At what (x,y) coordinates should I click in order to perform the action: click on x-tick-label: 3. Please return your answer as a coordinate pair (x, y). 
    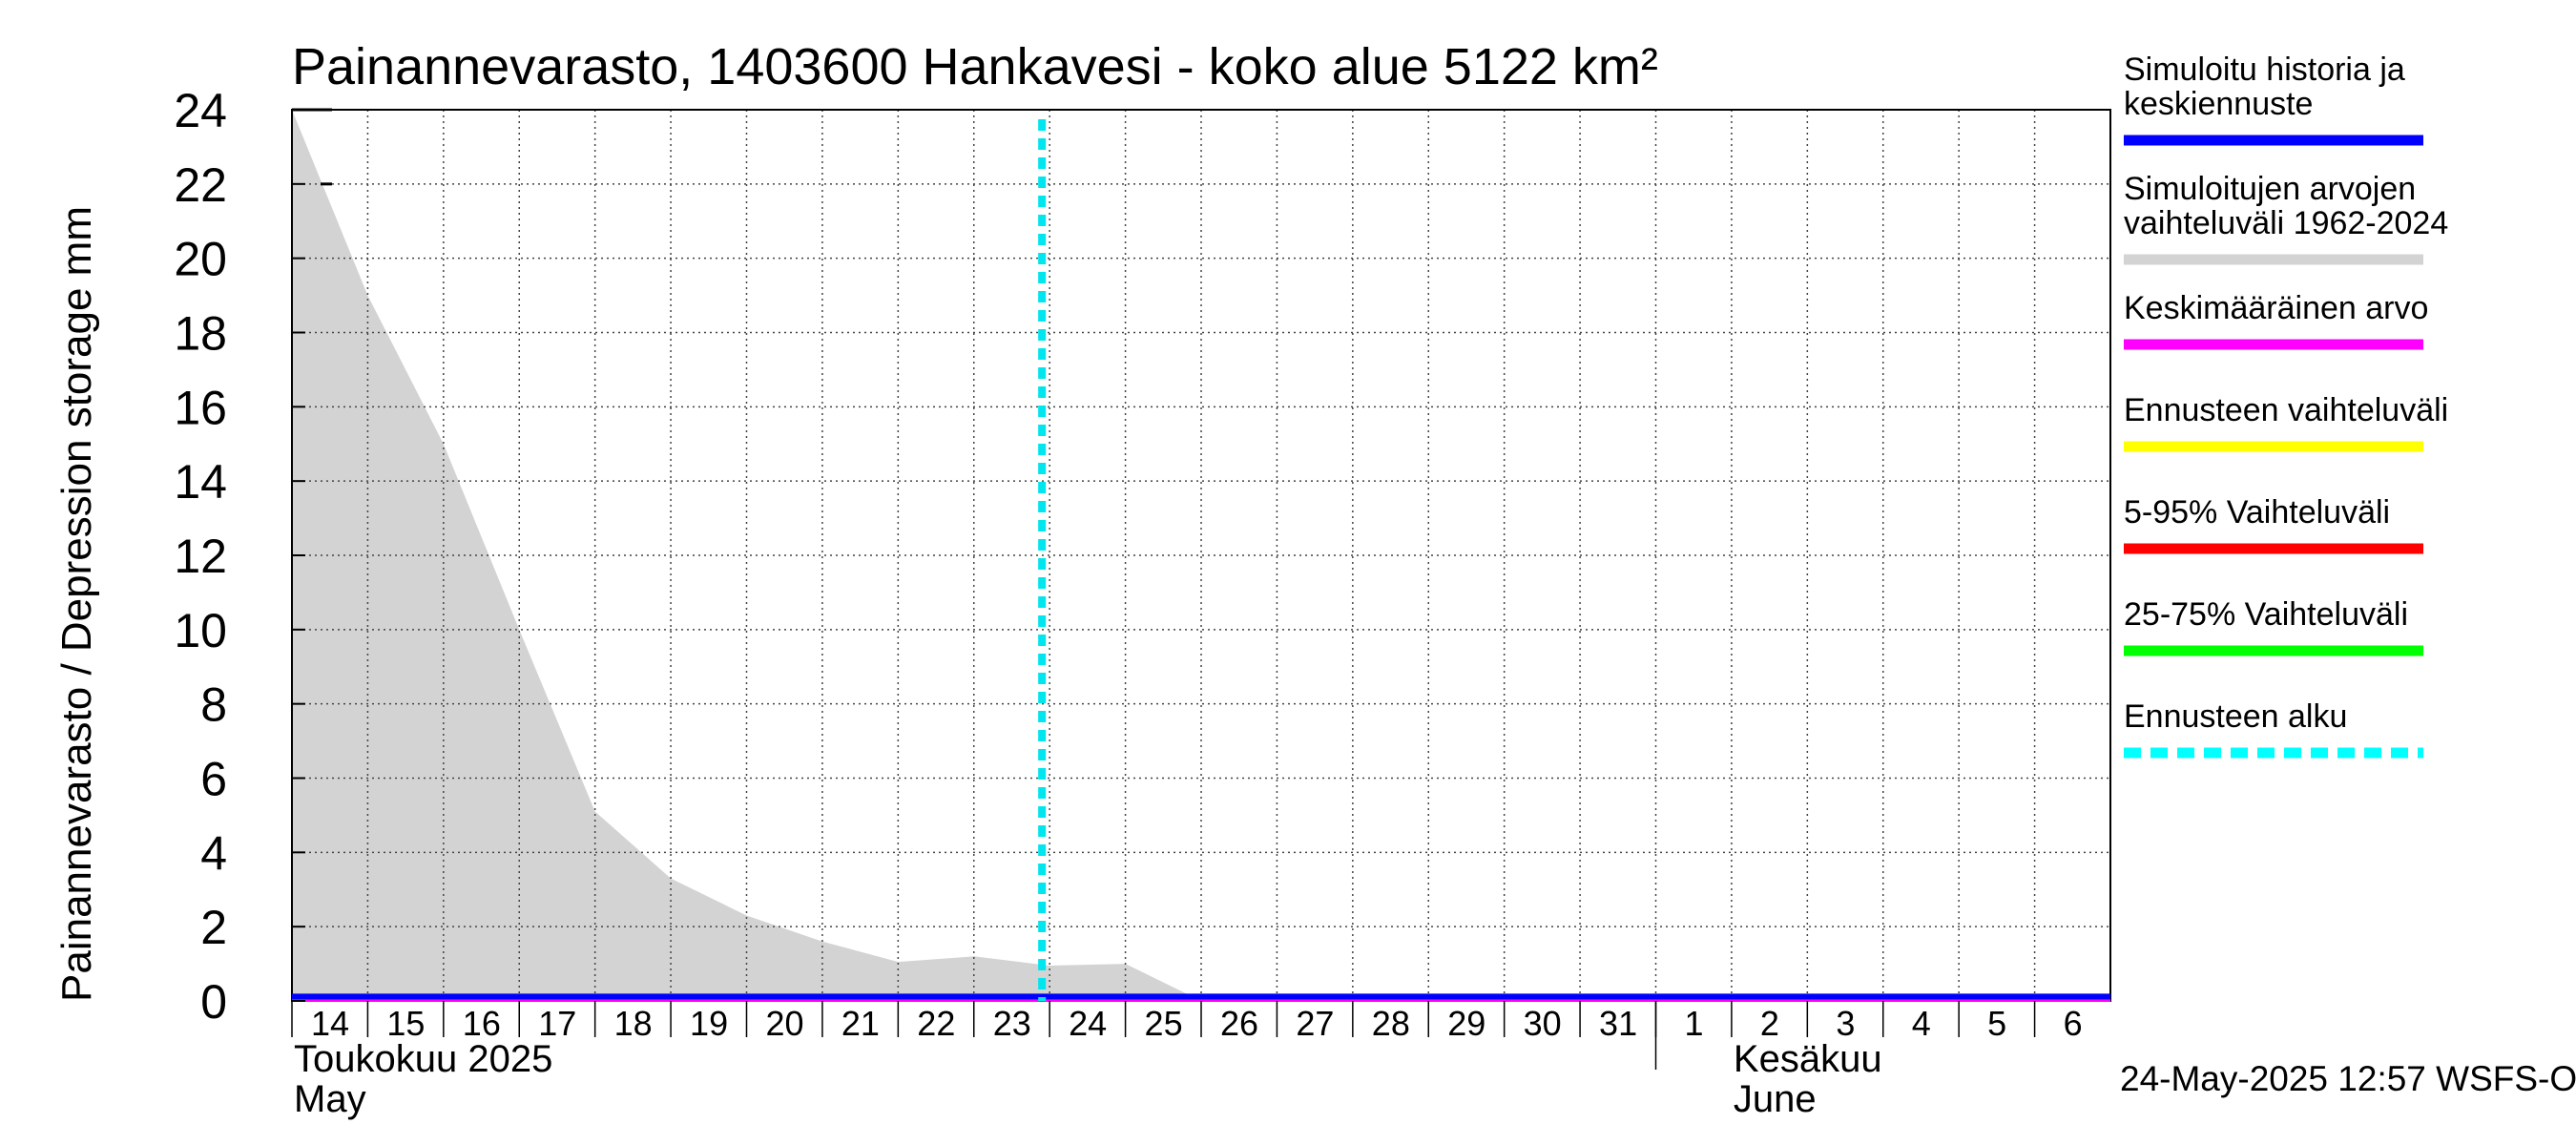
    Looking at the image, I should click on (1845, 1023).